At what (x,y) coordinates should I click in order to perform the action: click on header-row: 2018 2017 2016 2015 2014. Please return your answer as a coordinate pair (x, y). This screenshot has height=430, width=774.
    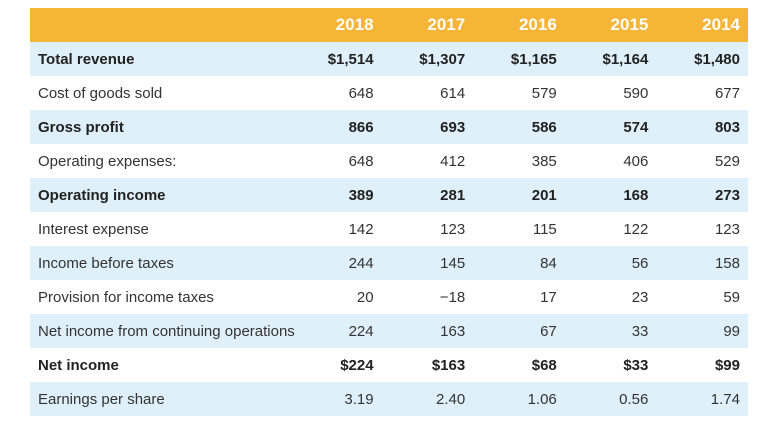
    Looking at the image, I should click on (389, 25).